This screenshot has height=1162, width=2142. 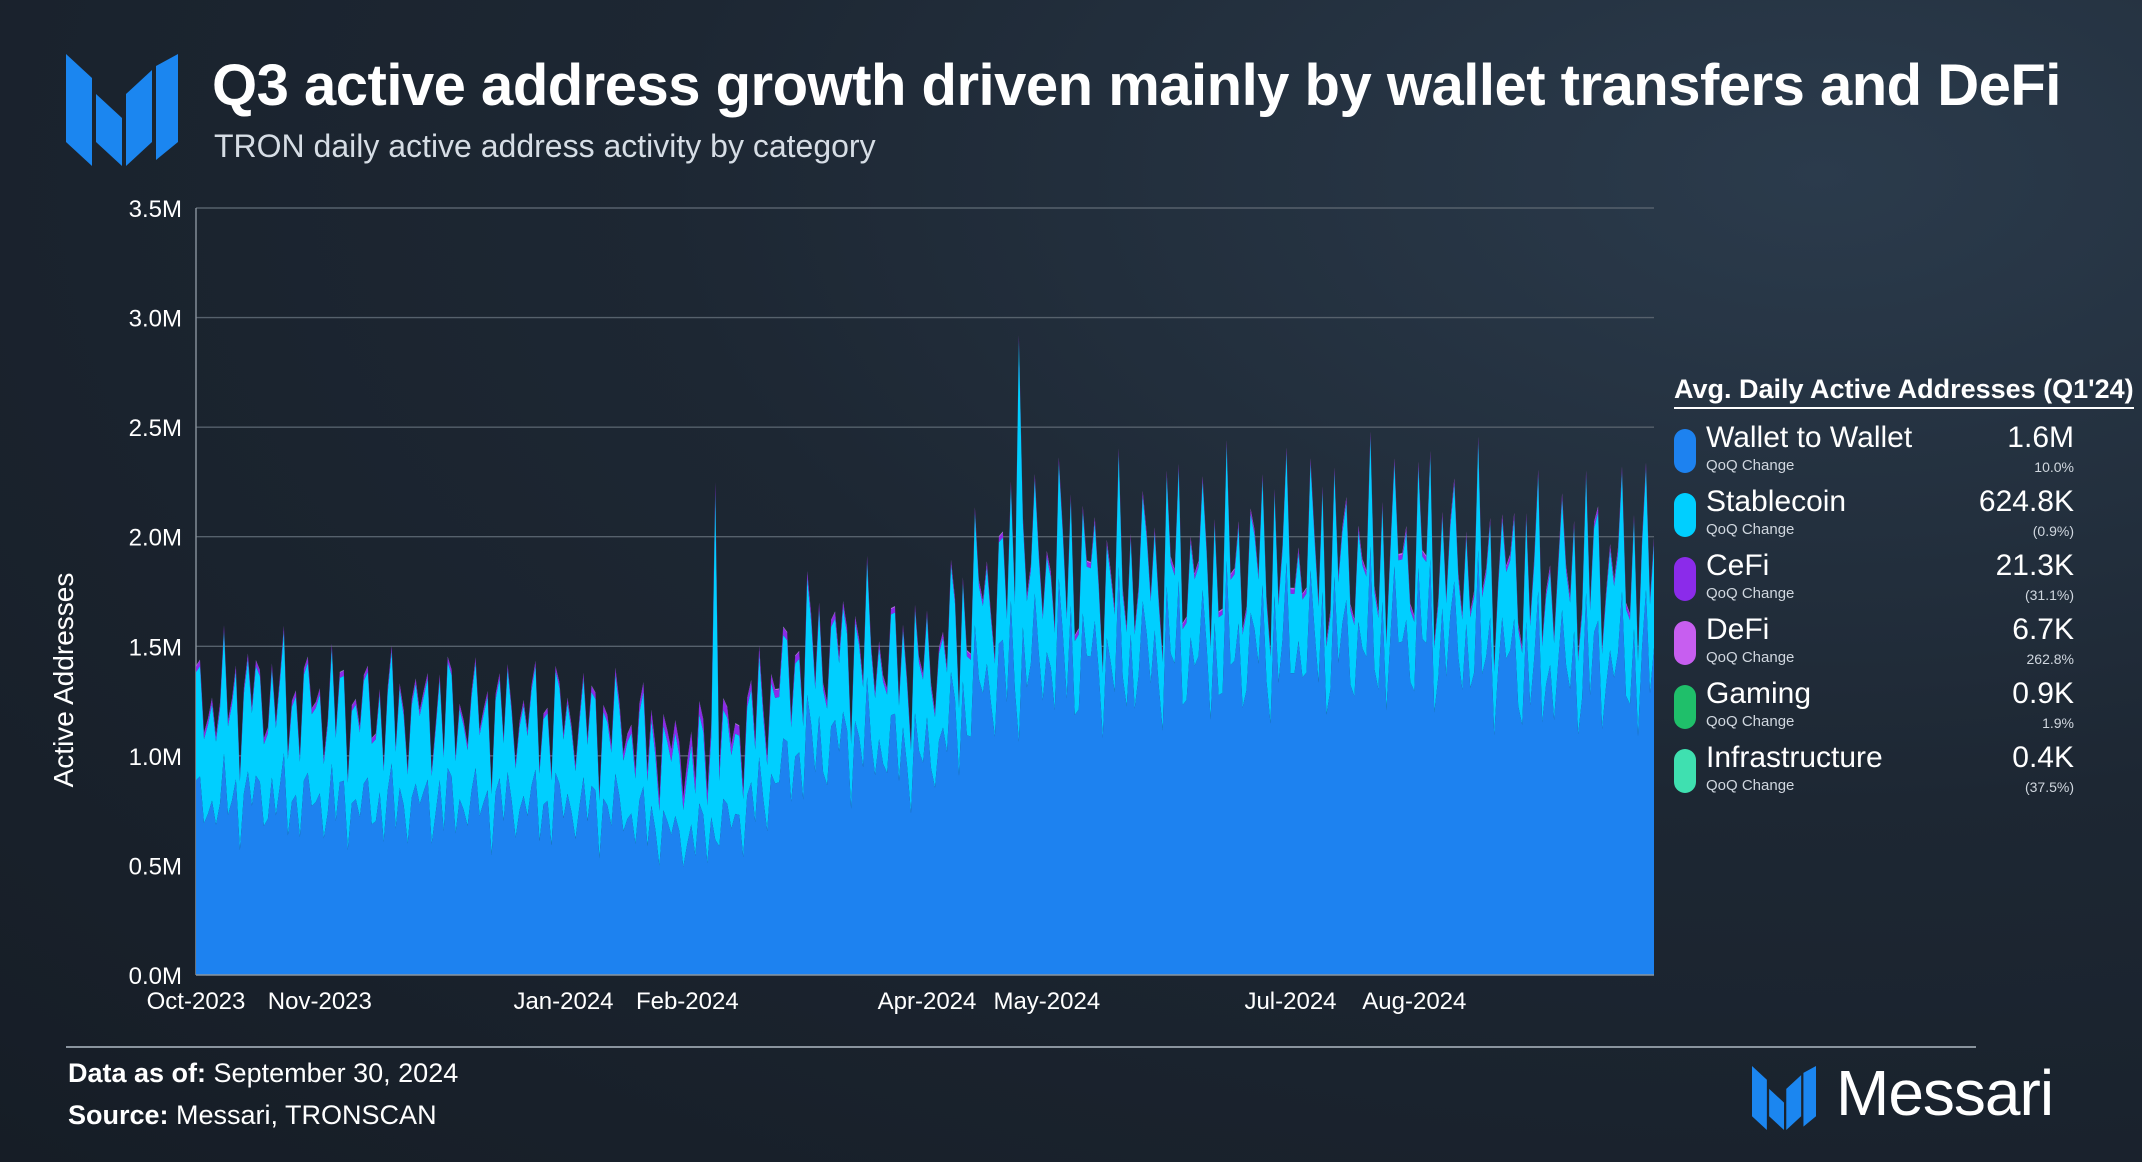 I want to click on data-as-of-label: Data as of:, so click(x=137, y=1073).